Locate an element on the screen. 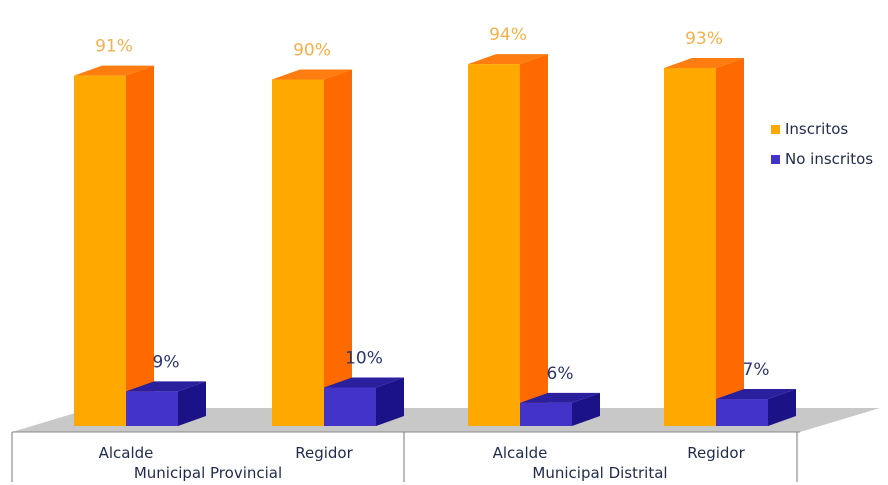  value-label-no-inscritos-3: 6% is located at coordinates (560, 374).